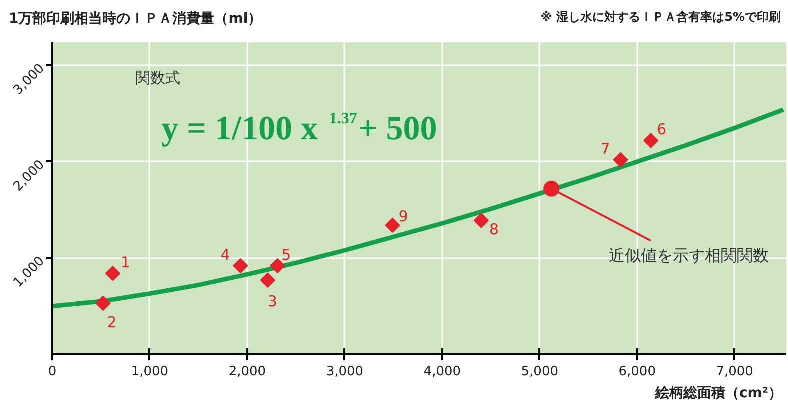 The height and width of the screenshot is (400, 788). Describe the element at coordinates (135, 19) in the screenshot. I see `chart-title: 1万部印刷相当時のＩＰＡ消費量（ml）` at that location.